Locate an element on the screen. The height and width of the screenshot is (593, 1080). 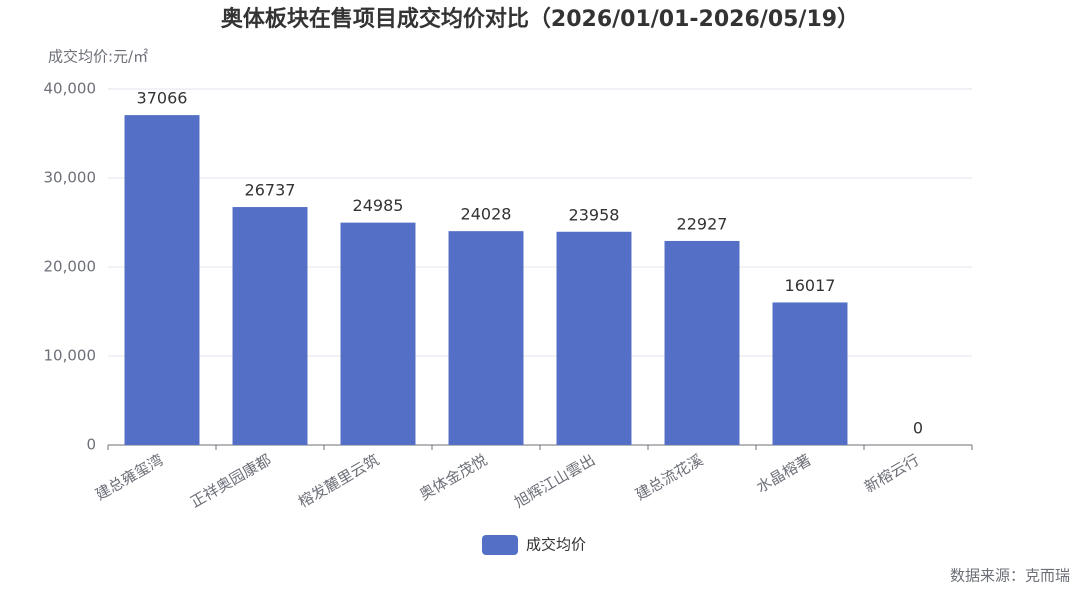
x-tick-label: 正祥奥园康都 is located at coordinates (230, 481).